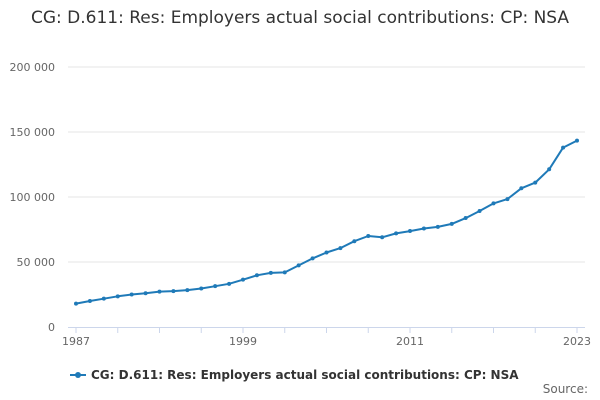  Describe the element at coordinates (326, 330) in the screenshot. I see `axis-layer` at that location.